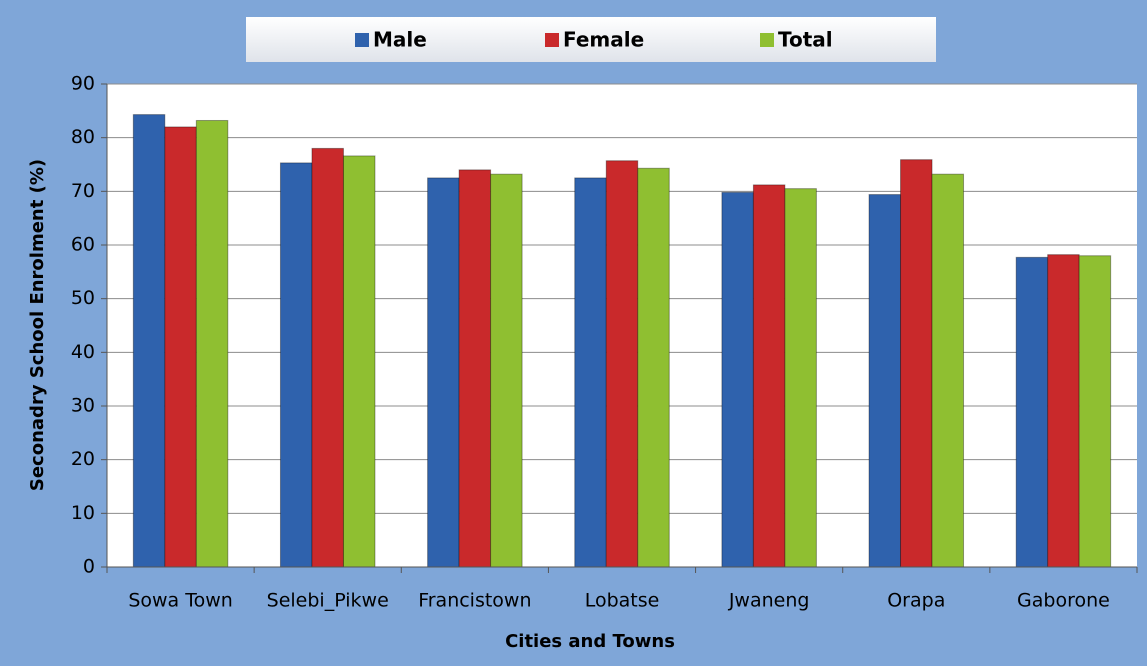 The image size is (1147, 666). Describe the element at coordinates (83, 406) in the screenshot. I see `y-tick-label: 30` at that location.